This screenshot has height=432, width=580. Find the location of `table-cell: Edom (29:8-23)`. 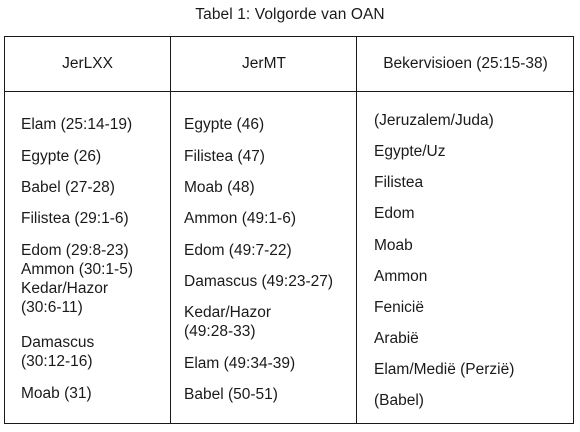

table-cell: Edom (29:8-23) is located at coordinates (75, 250).